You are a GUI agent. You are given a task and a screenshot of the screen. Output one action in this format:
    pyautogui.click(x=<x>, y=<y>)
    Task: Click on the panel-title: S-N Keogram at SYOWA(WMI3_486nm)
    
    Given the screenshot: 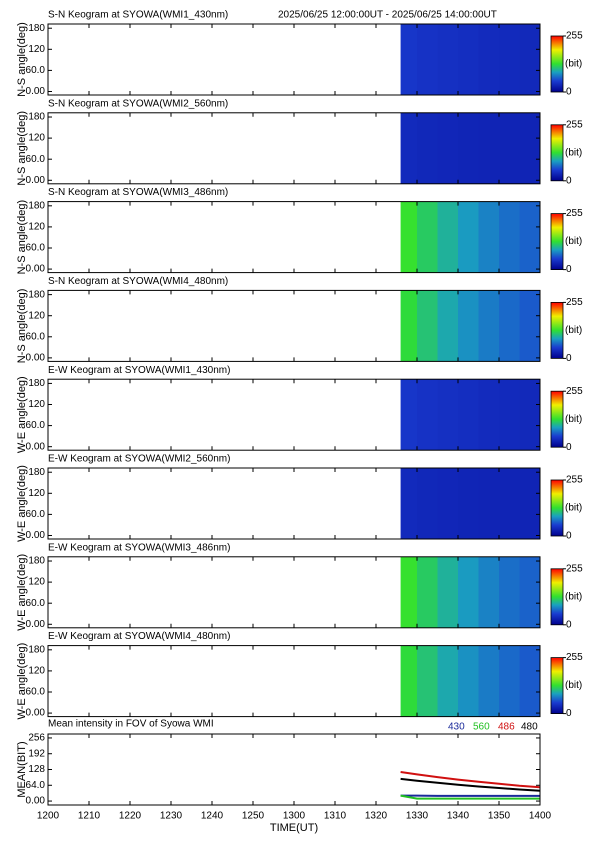 What is the action you would take?
    pyautogui.click(x=138, y=192)
    